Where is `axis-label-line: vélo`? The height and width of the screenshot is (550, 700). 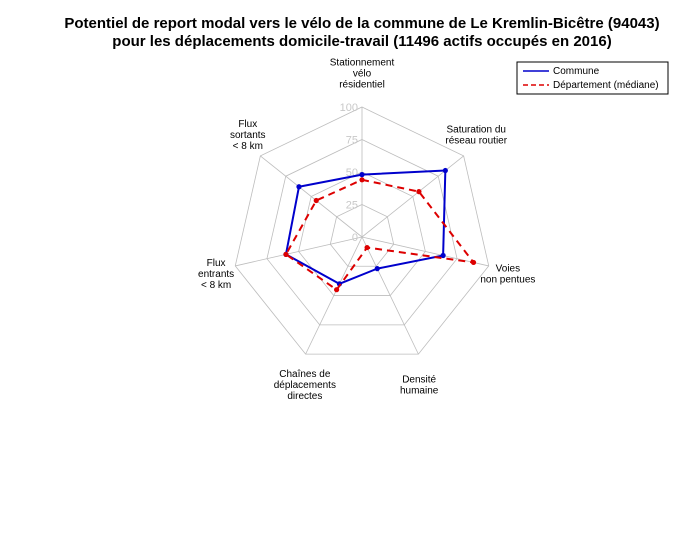 axis-label-line: vélo is located at coordinates (362, 73).